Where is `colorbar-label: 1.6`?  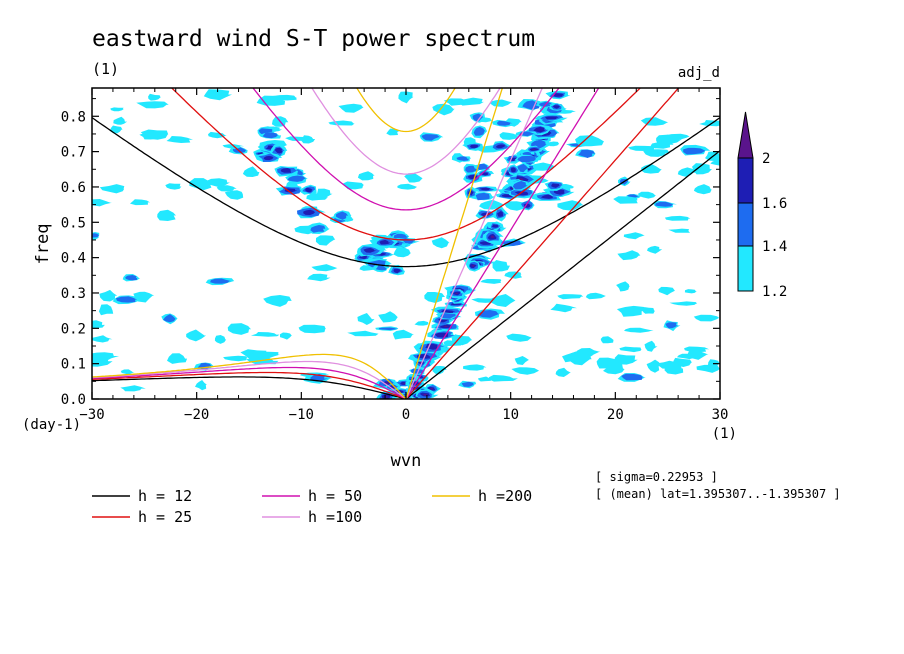
colorbar-label: 1.6 is located at coordinates (774, 204).